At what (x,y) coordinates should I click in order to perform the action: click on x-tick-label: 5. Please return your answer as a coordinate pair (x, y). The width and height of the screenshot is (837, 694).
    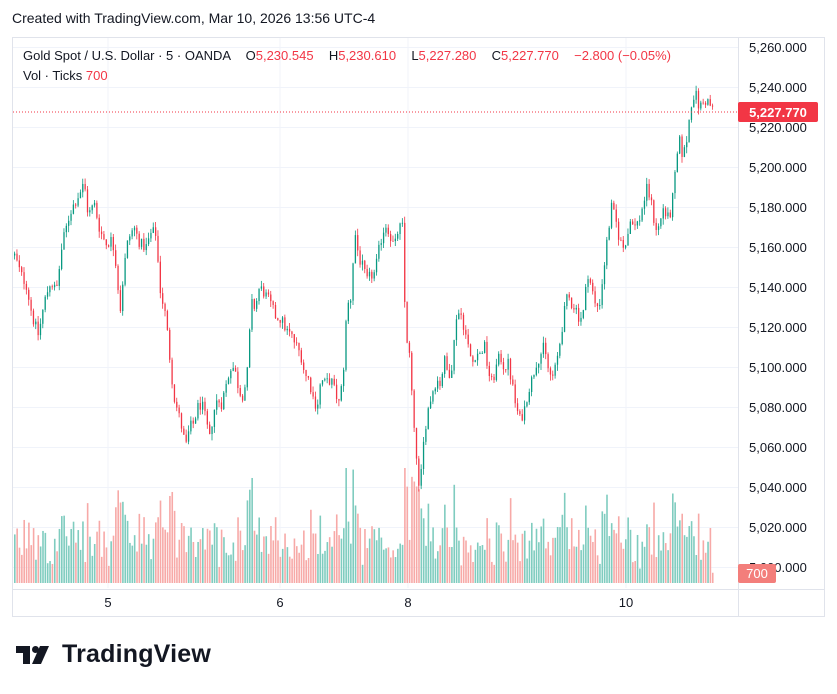
    Looking at the image, I should click on (107, 602).